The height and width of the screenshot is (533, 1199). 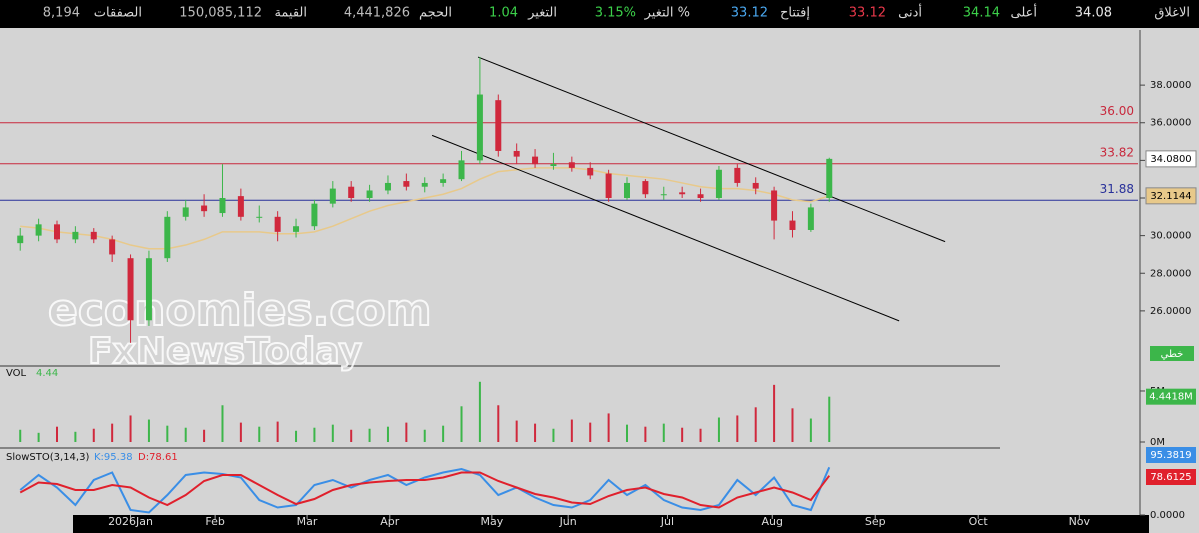 I want to click on stat-value: 34.14, so click(x=981, y=13).